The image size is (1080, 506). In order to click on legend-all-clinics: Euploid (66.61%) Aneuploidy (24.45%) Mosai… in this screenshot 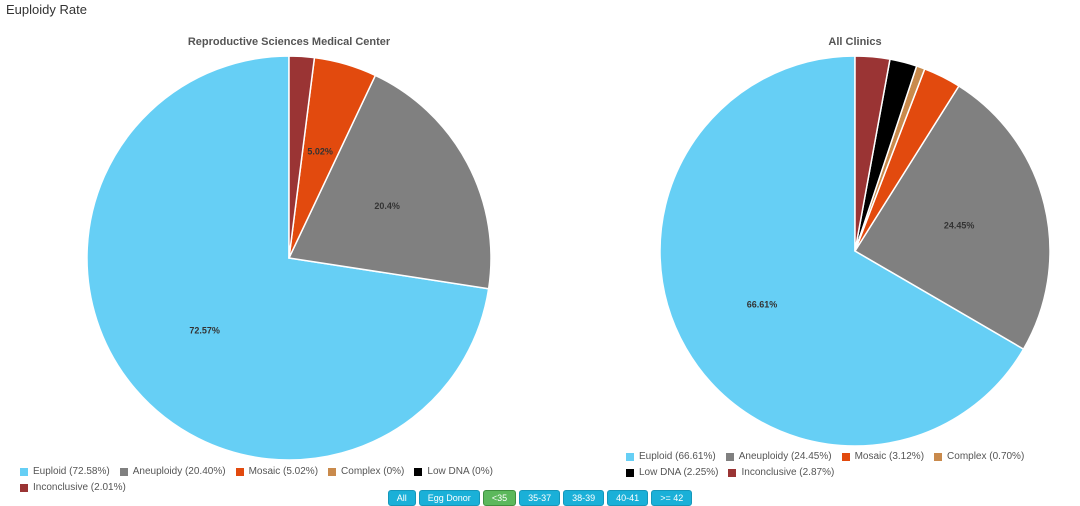, I will do `click(851, 465)`.